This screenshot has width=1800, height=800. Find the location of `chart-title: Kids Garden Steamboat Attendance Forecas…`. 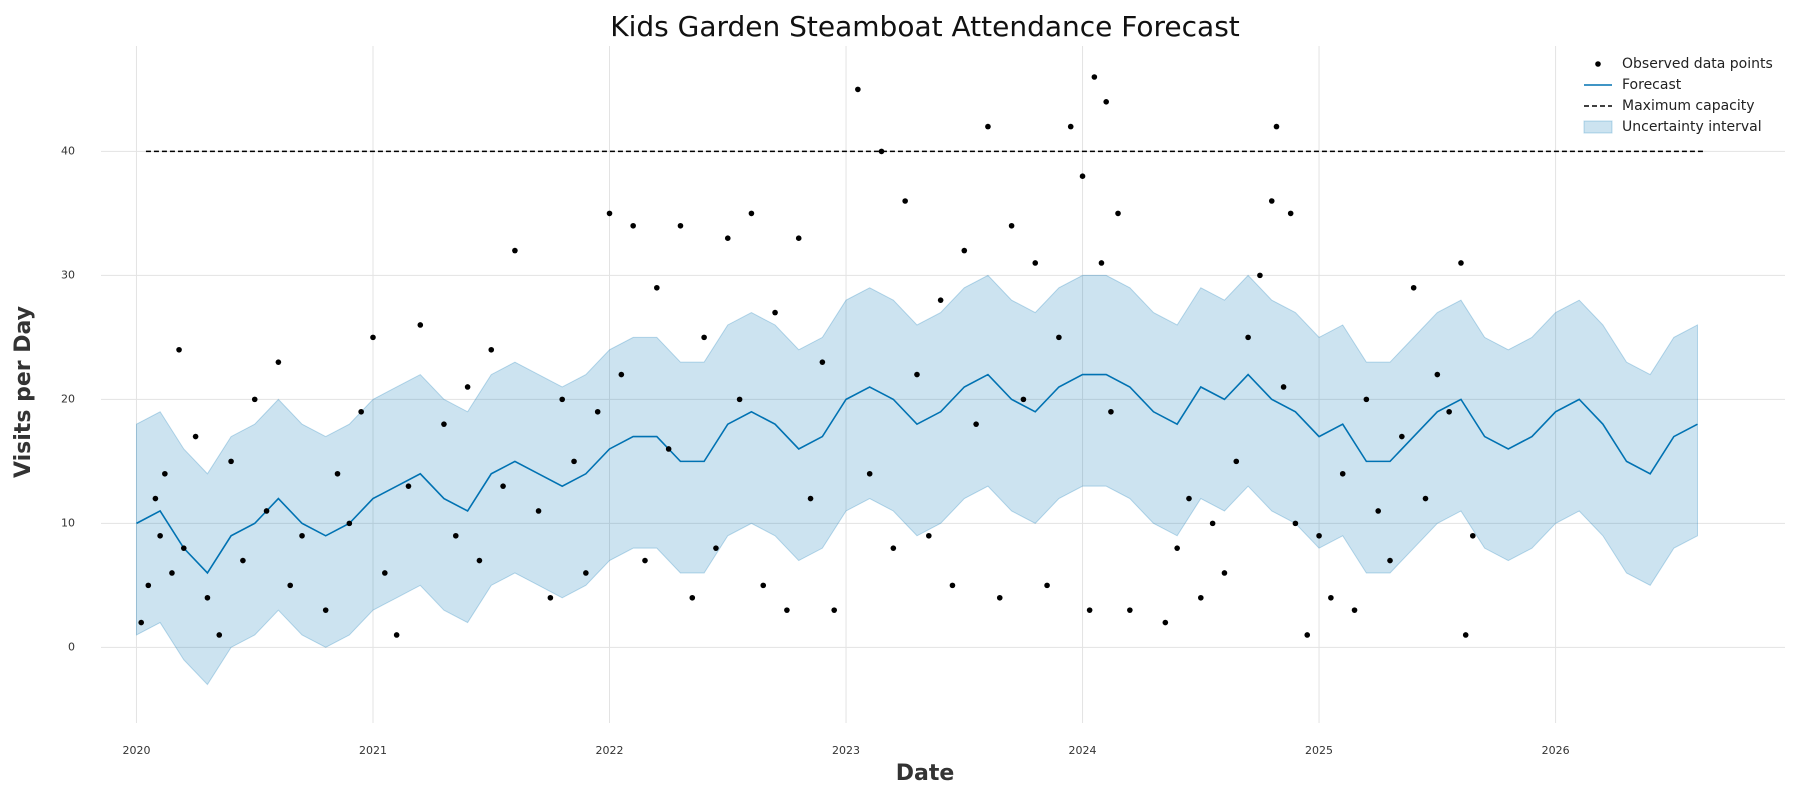

chart-title: Kids Garden Steamboat Attendance Forecas… is located at coordinates (925, 26).